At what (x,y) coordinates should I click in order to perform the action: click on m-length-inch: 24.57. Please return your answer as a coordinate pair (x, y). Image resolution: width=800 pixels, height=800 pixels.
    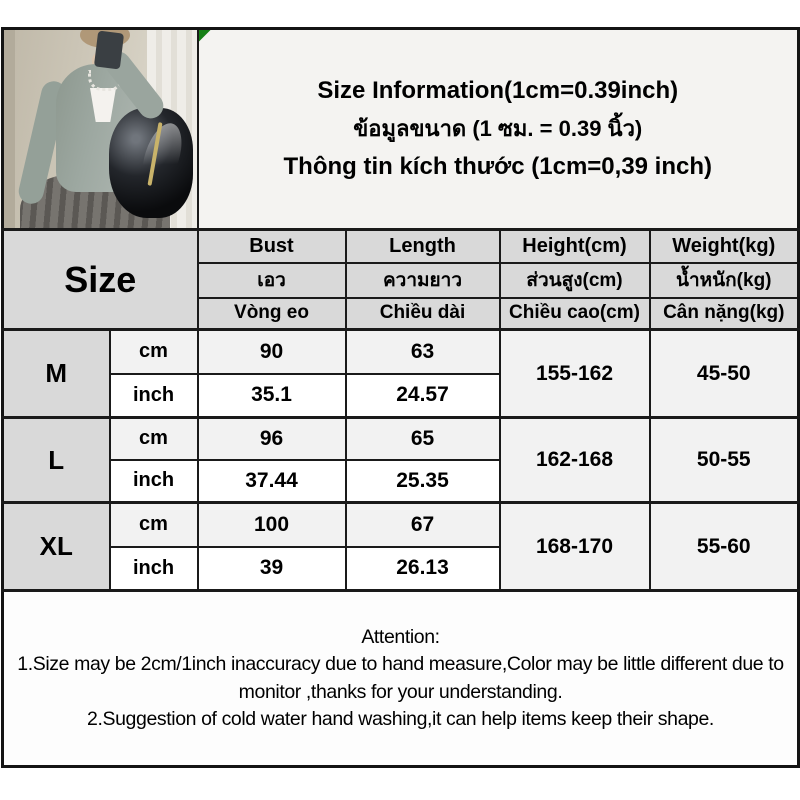
    Looking at the image, I should click on (422, 395).